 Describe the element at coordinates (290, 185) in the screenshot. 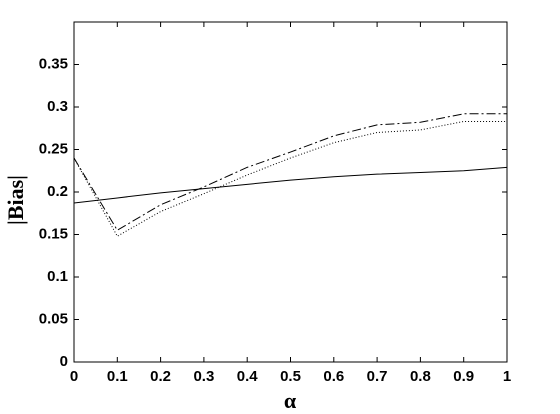

I see `series-line` at that location.